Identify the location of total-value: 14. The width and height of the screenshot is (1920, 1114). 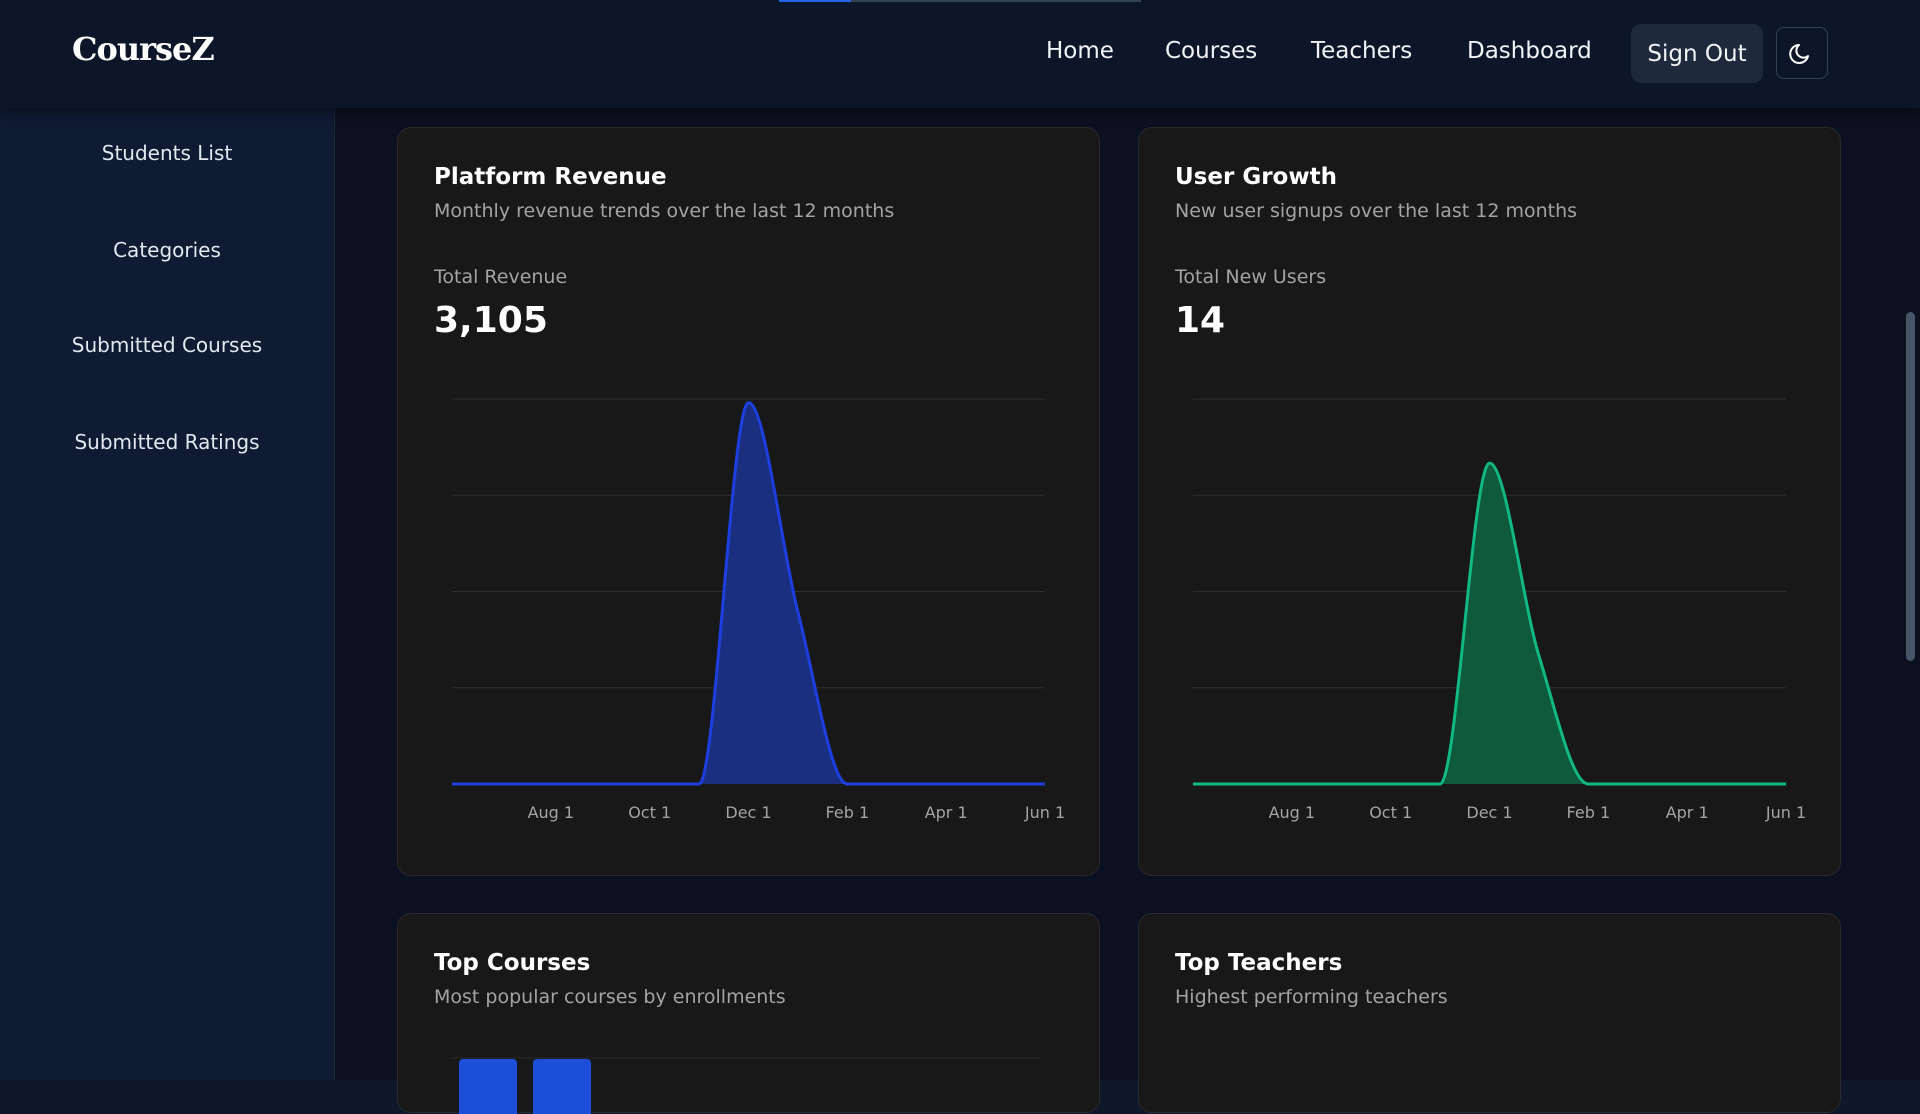
(1200, 320).